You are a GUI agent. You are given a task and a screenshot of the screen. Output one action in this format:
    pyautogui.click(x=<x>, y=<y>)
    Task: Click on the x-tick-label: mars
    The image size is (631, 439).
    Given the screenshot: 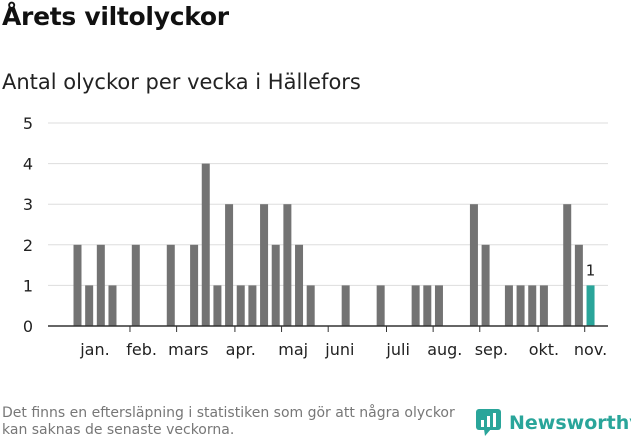 What is the action you would take?
    pyautogui.click(x=188, y=349)
    